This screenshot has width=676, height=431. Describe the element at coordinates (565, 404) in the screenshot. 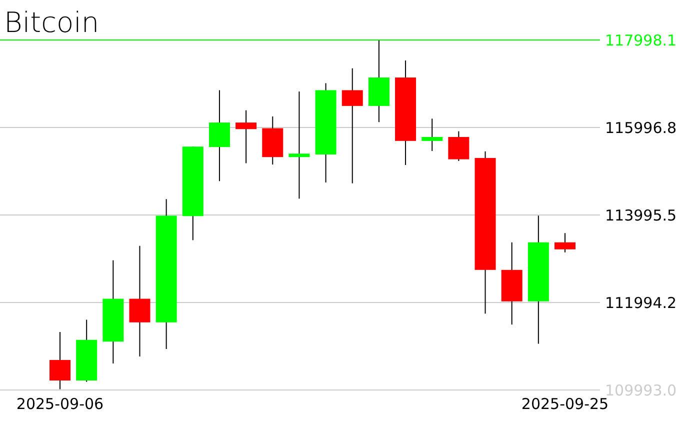

I see `x-tick-label: 2025-09-25` at that location.